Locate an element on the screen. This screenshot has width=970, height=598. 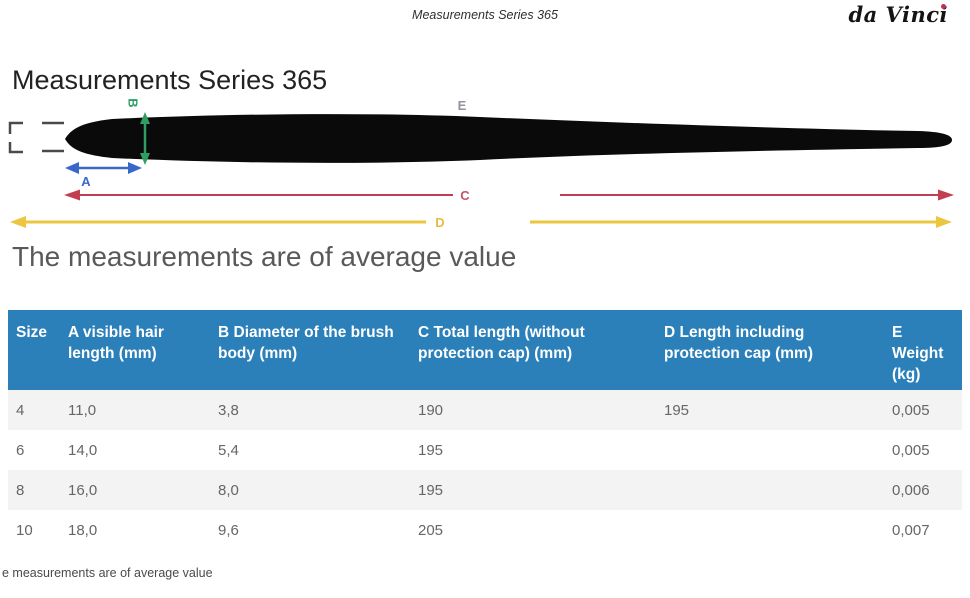
page-subtitle: The measurements are of average value is located at coordinates (264, 256).